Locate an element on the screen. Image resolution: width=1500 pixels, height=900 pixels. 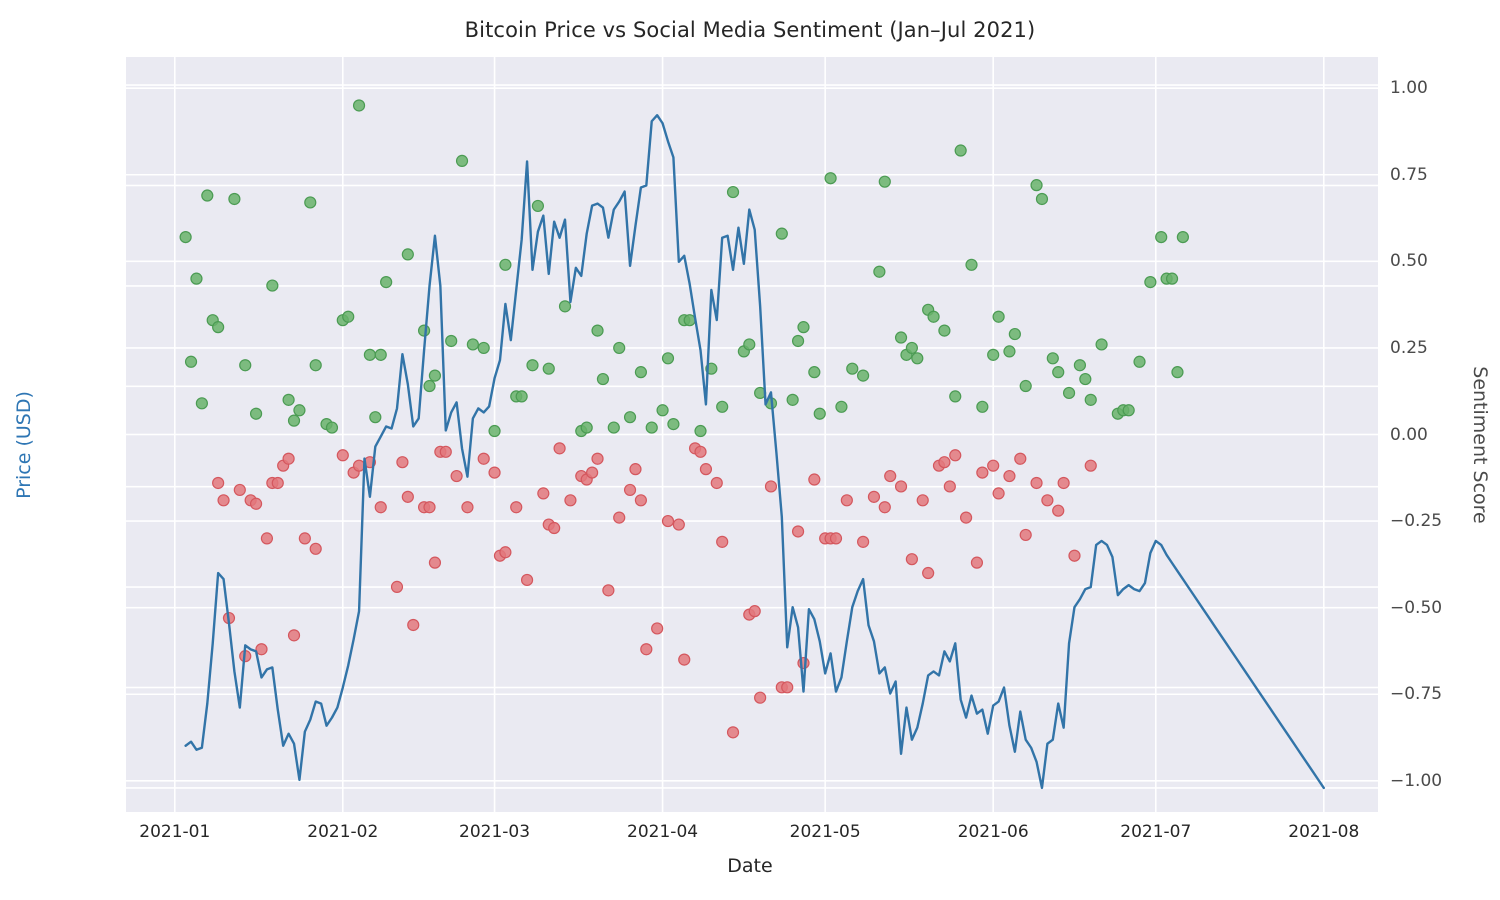
y-axis-right-tick-label: −0.75 is located at coordinates (1416, 694).